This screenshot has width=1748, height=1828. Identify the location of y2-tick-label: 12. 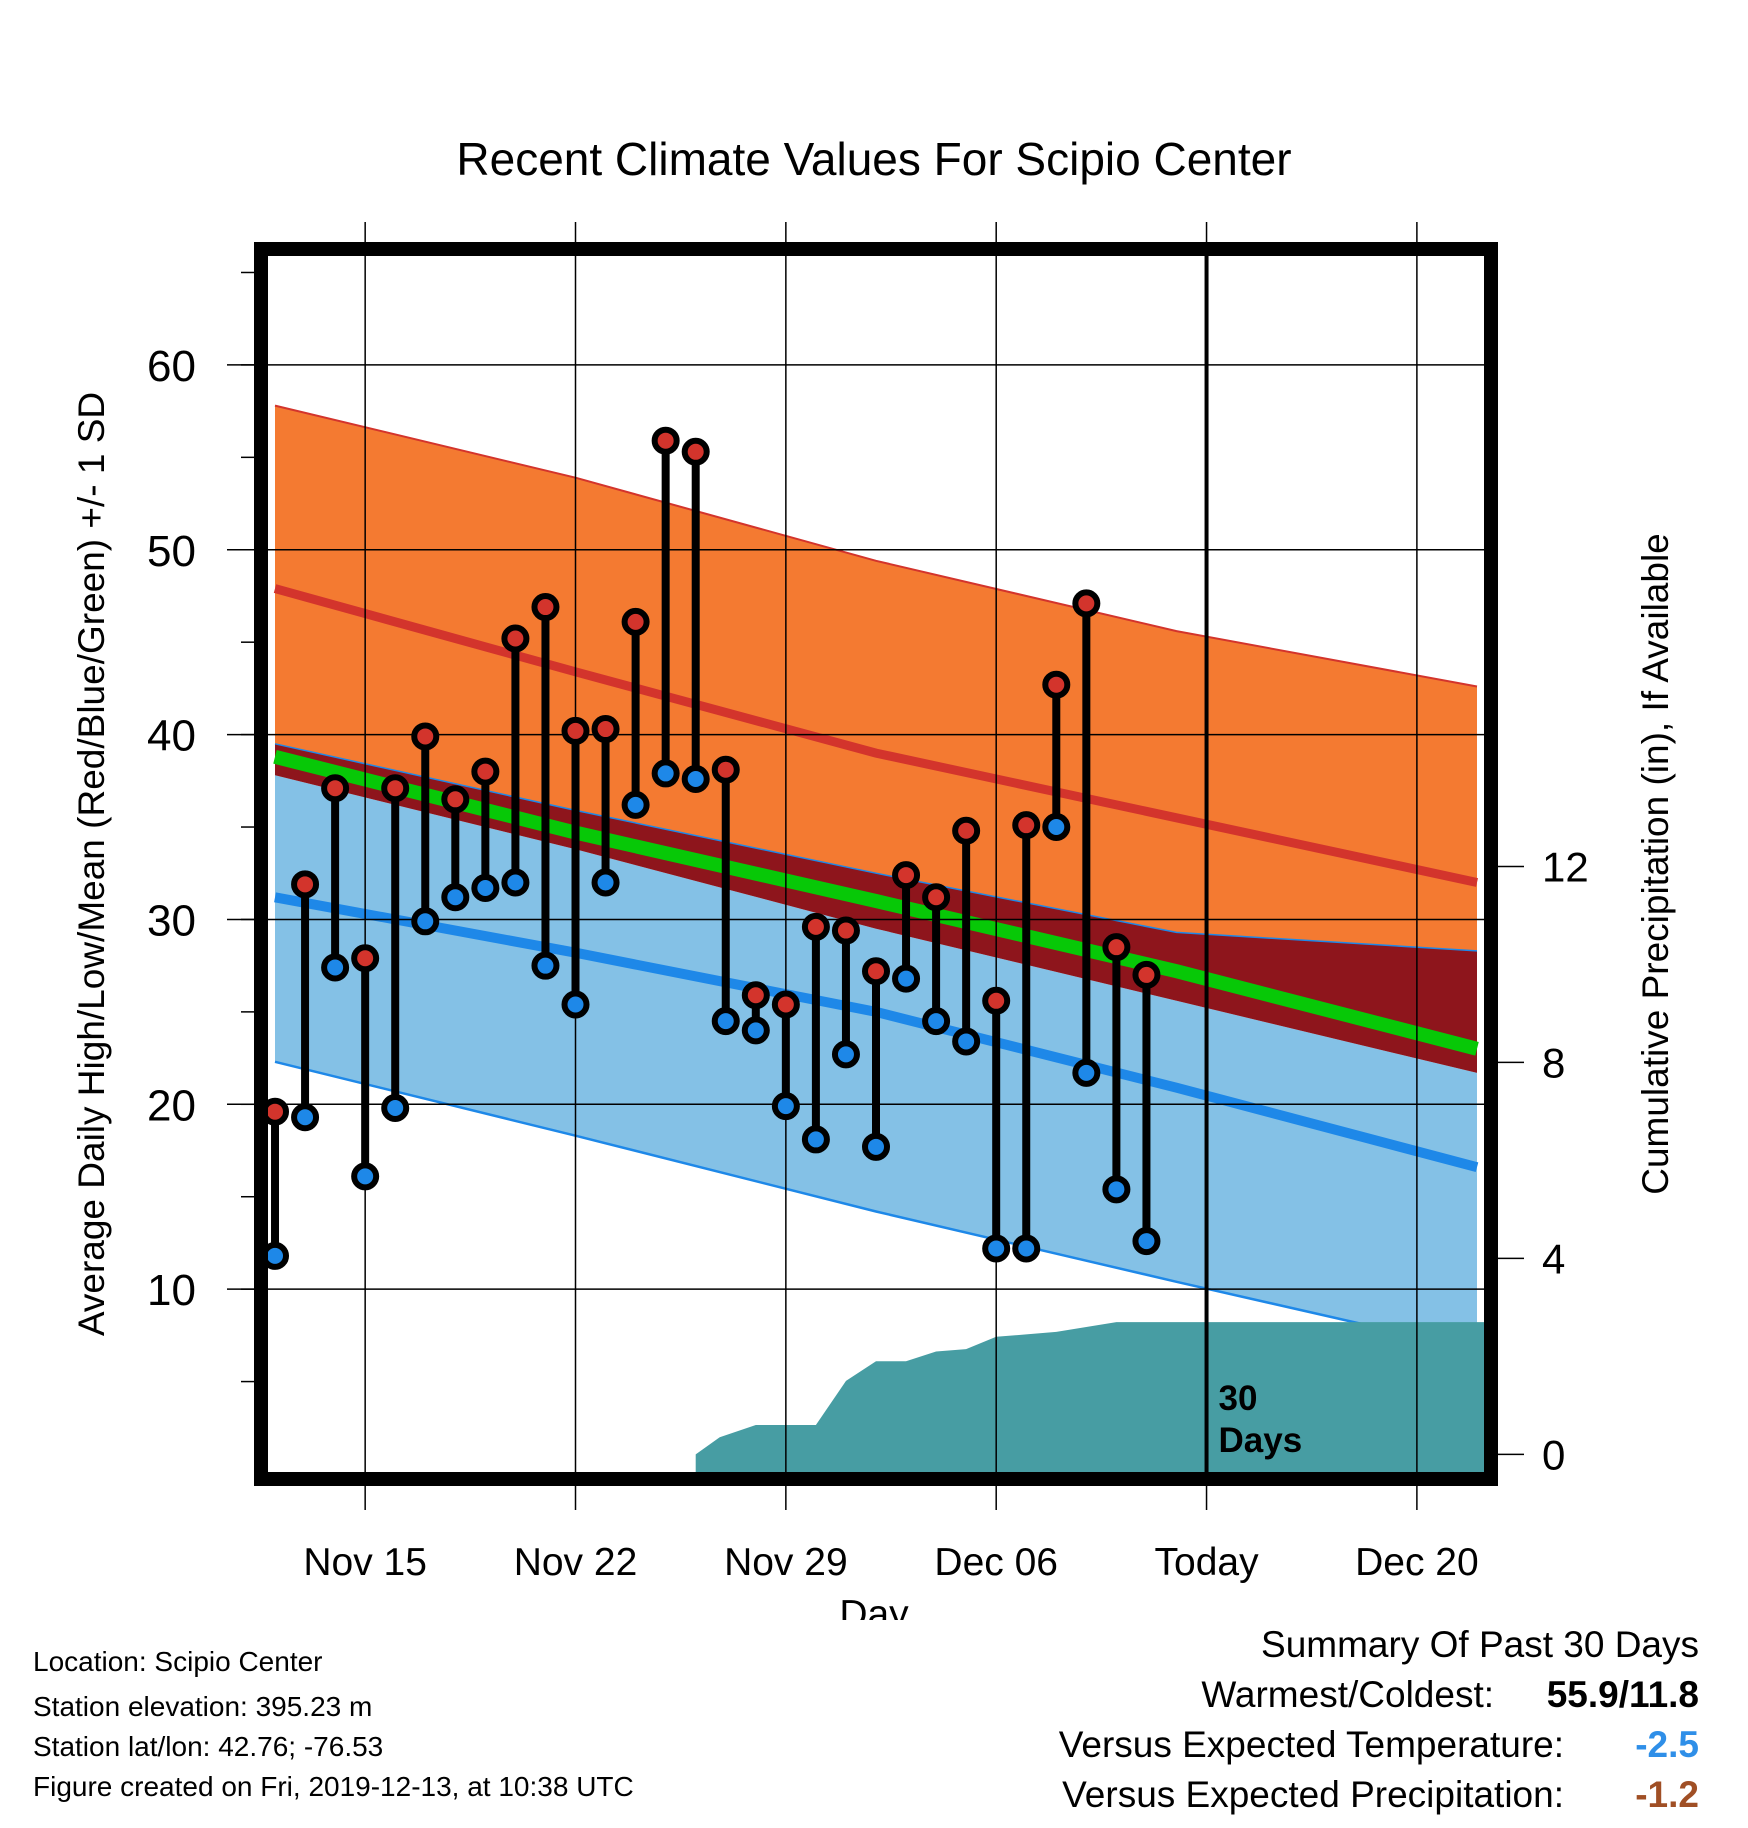
(1565, 866).